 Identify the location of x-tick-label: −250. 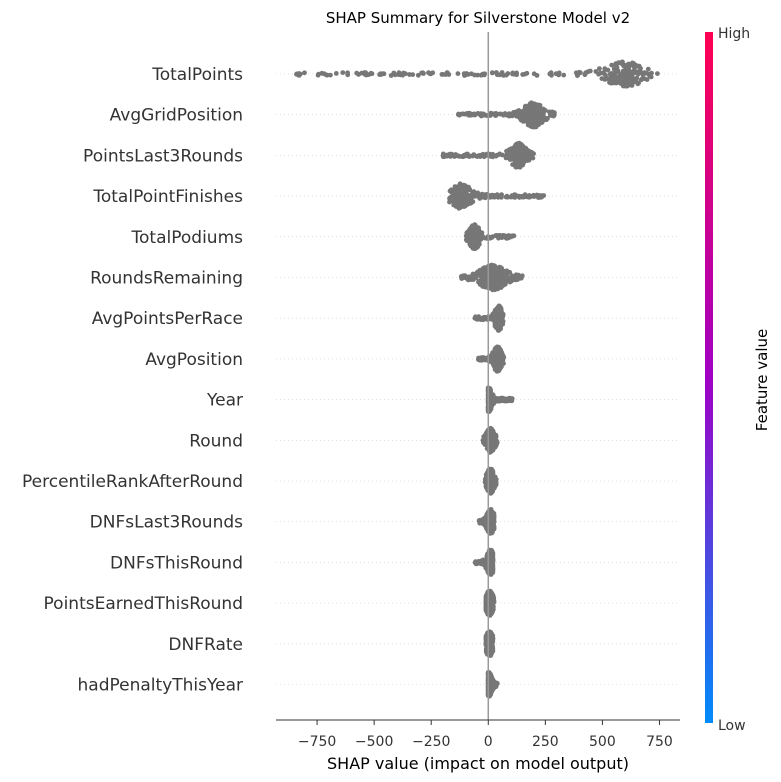
(431, 742).